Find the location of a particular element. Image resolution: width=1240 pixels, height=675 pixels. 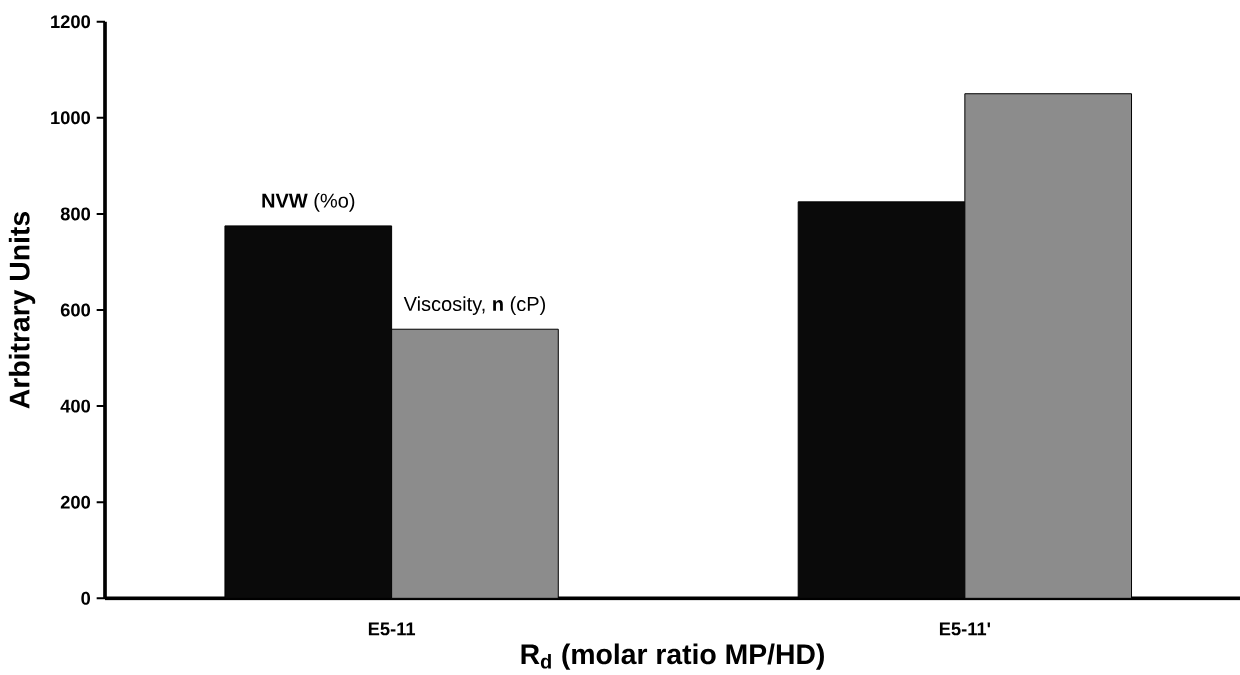

x-axis-title: R$_{d}$ (molar ratio MP/HD) is located at coordinates (672, 656).